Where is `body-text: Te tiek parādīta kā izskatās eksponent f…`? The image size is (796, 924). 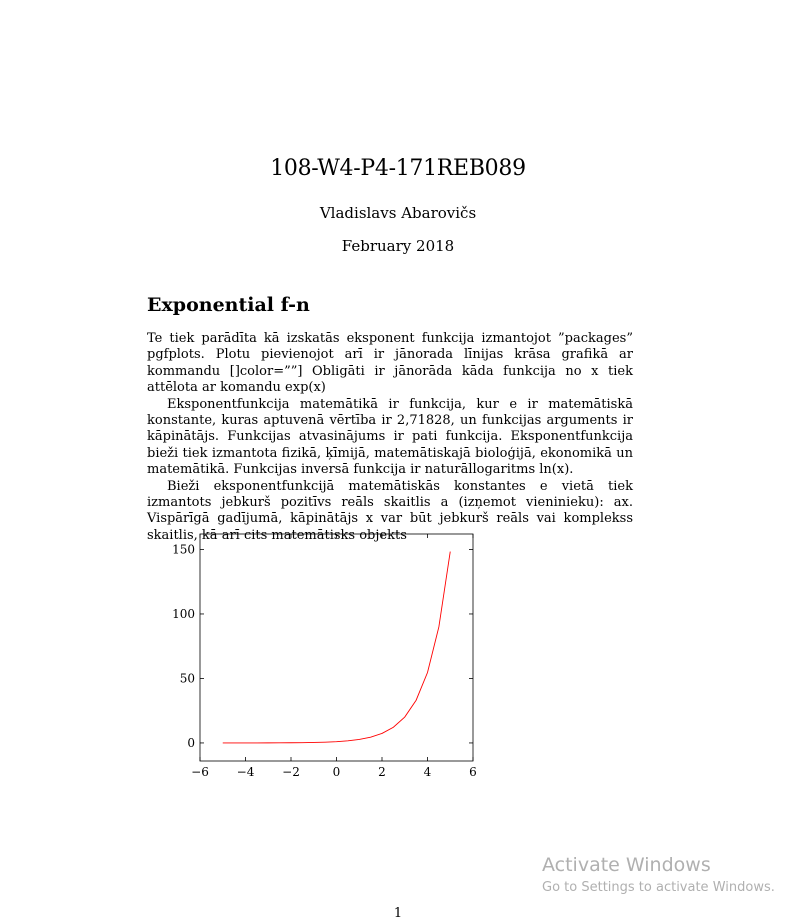 body-text: Te tiek parādīta kā izskatās eksponent f… is located at coordinates (390, 437).